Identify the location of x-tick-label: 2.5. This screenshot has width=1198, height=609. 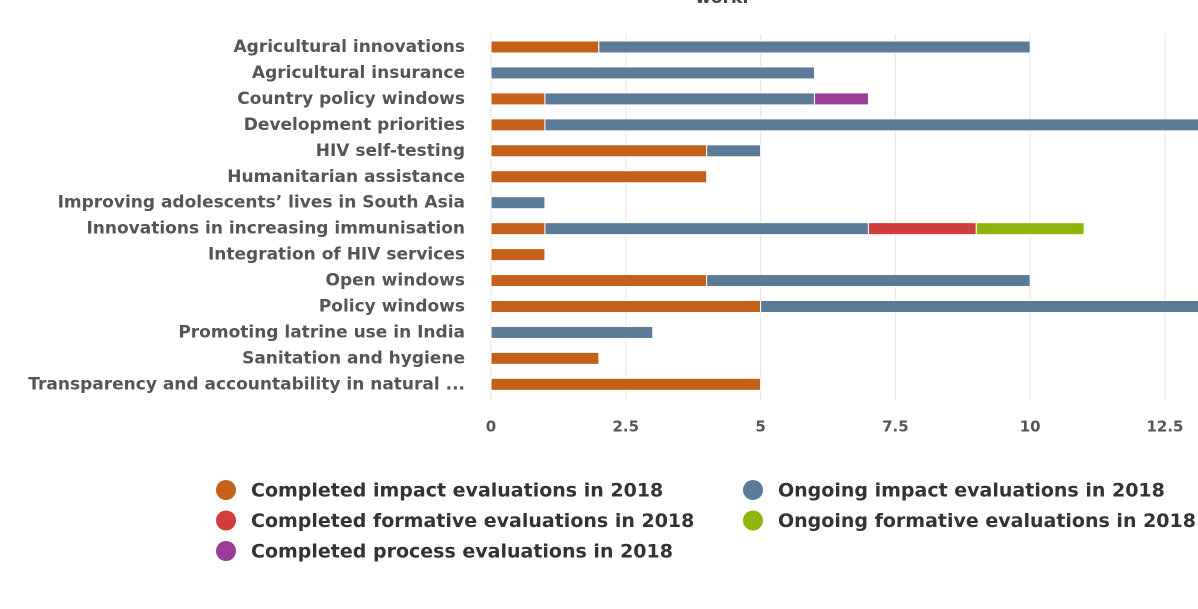
(626, 427).